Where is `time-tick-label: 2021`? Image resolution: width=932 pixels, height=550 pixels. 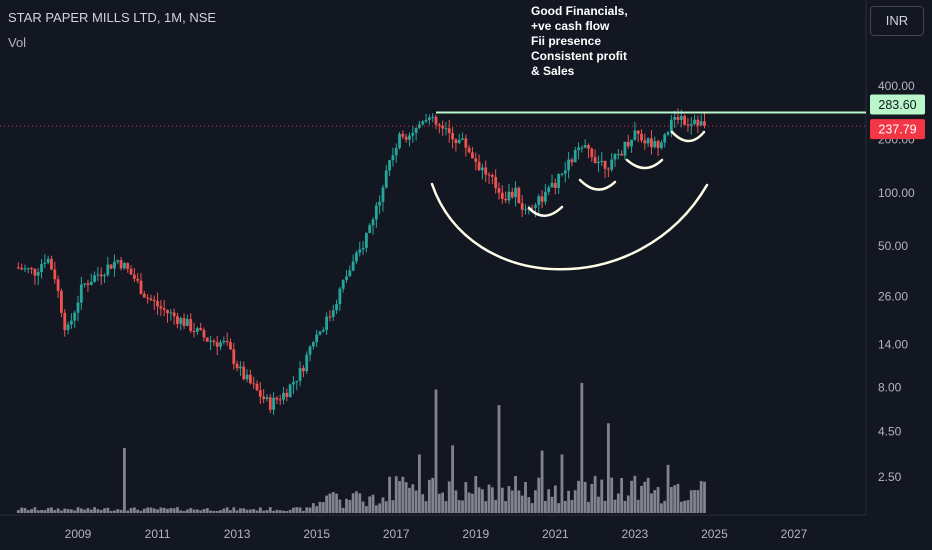
time-tick-label: 2021 is located at coordinates (555, 534).